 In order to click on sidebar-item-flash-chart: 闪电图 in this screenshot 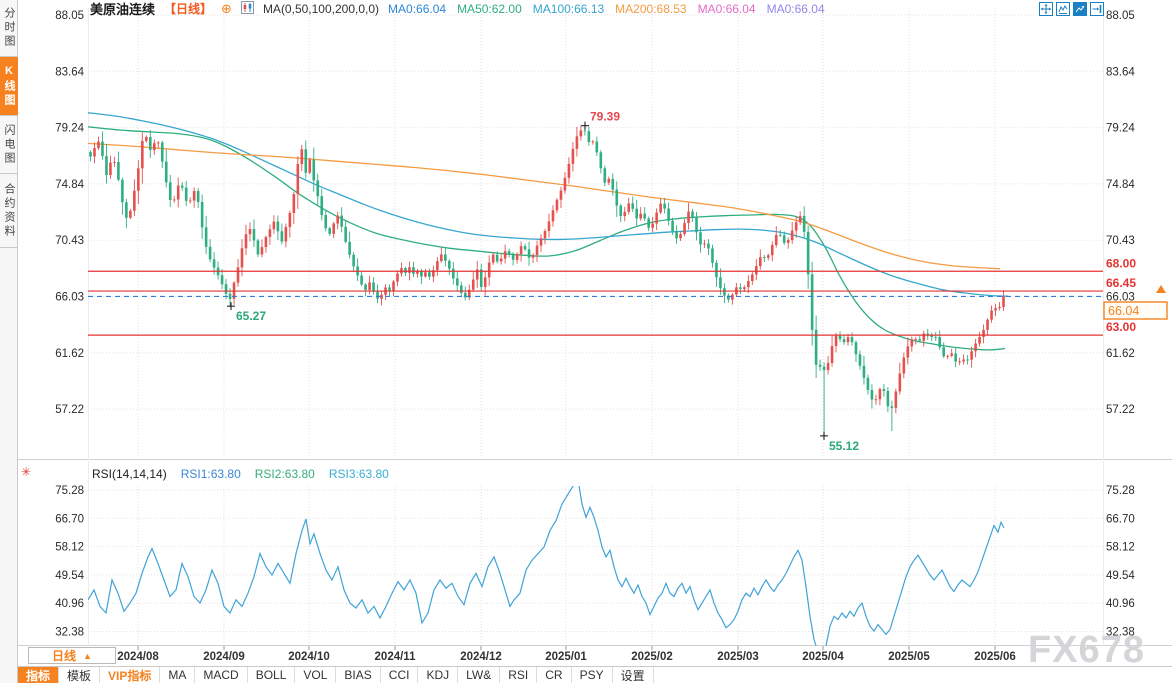, I will do `click(9, 145)`.